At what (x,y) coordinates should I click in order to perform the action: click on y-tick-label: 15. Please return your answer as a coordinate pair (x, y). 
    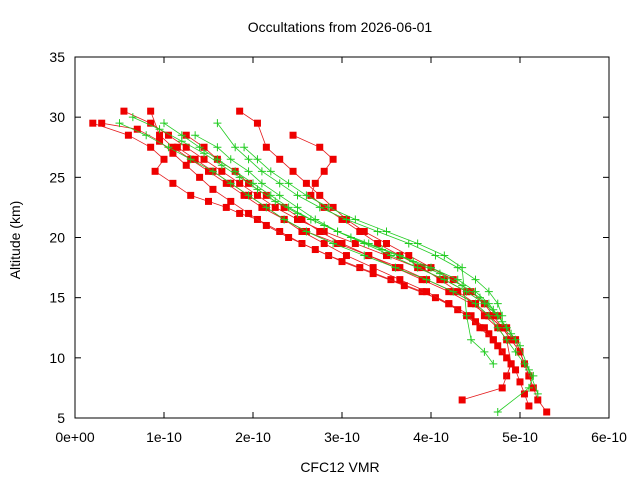
    Looking at the image, I should click on (57, 298).